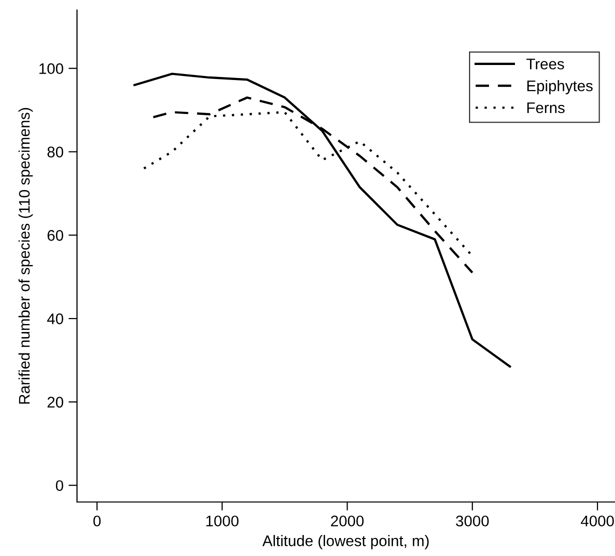 The width and height of the screenshot is (615, 556). I want to click on x-tick-label: 0, so click(97, 521).